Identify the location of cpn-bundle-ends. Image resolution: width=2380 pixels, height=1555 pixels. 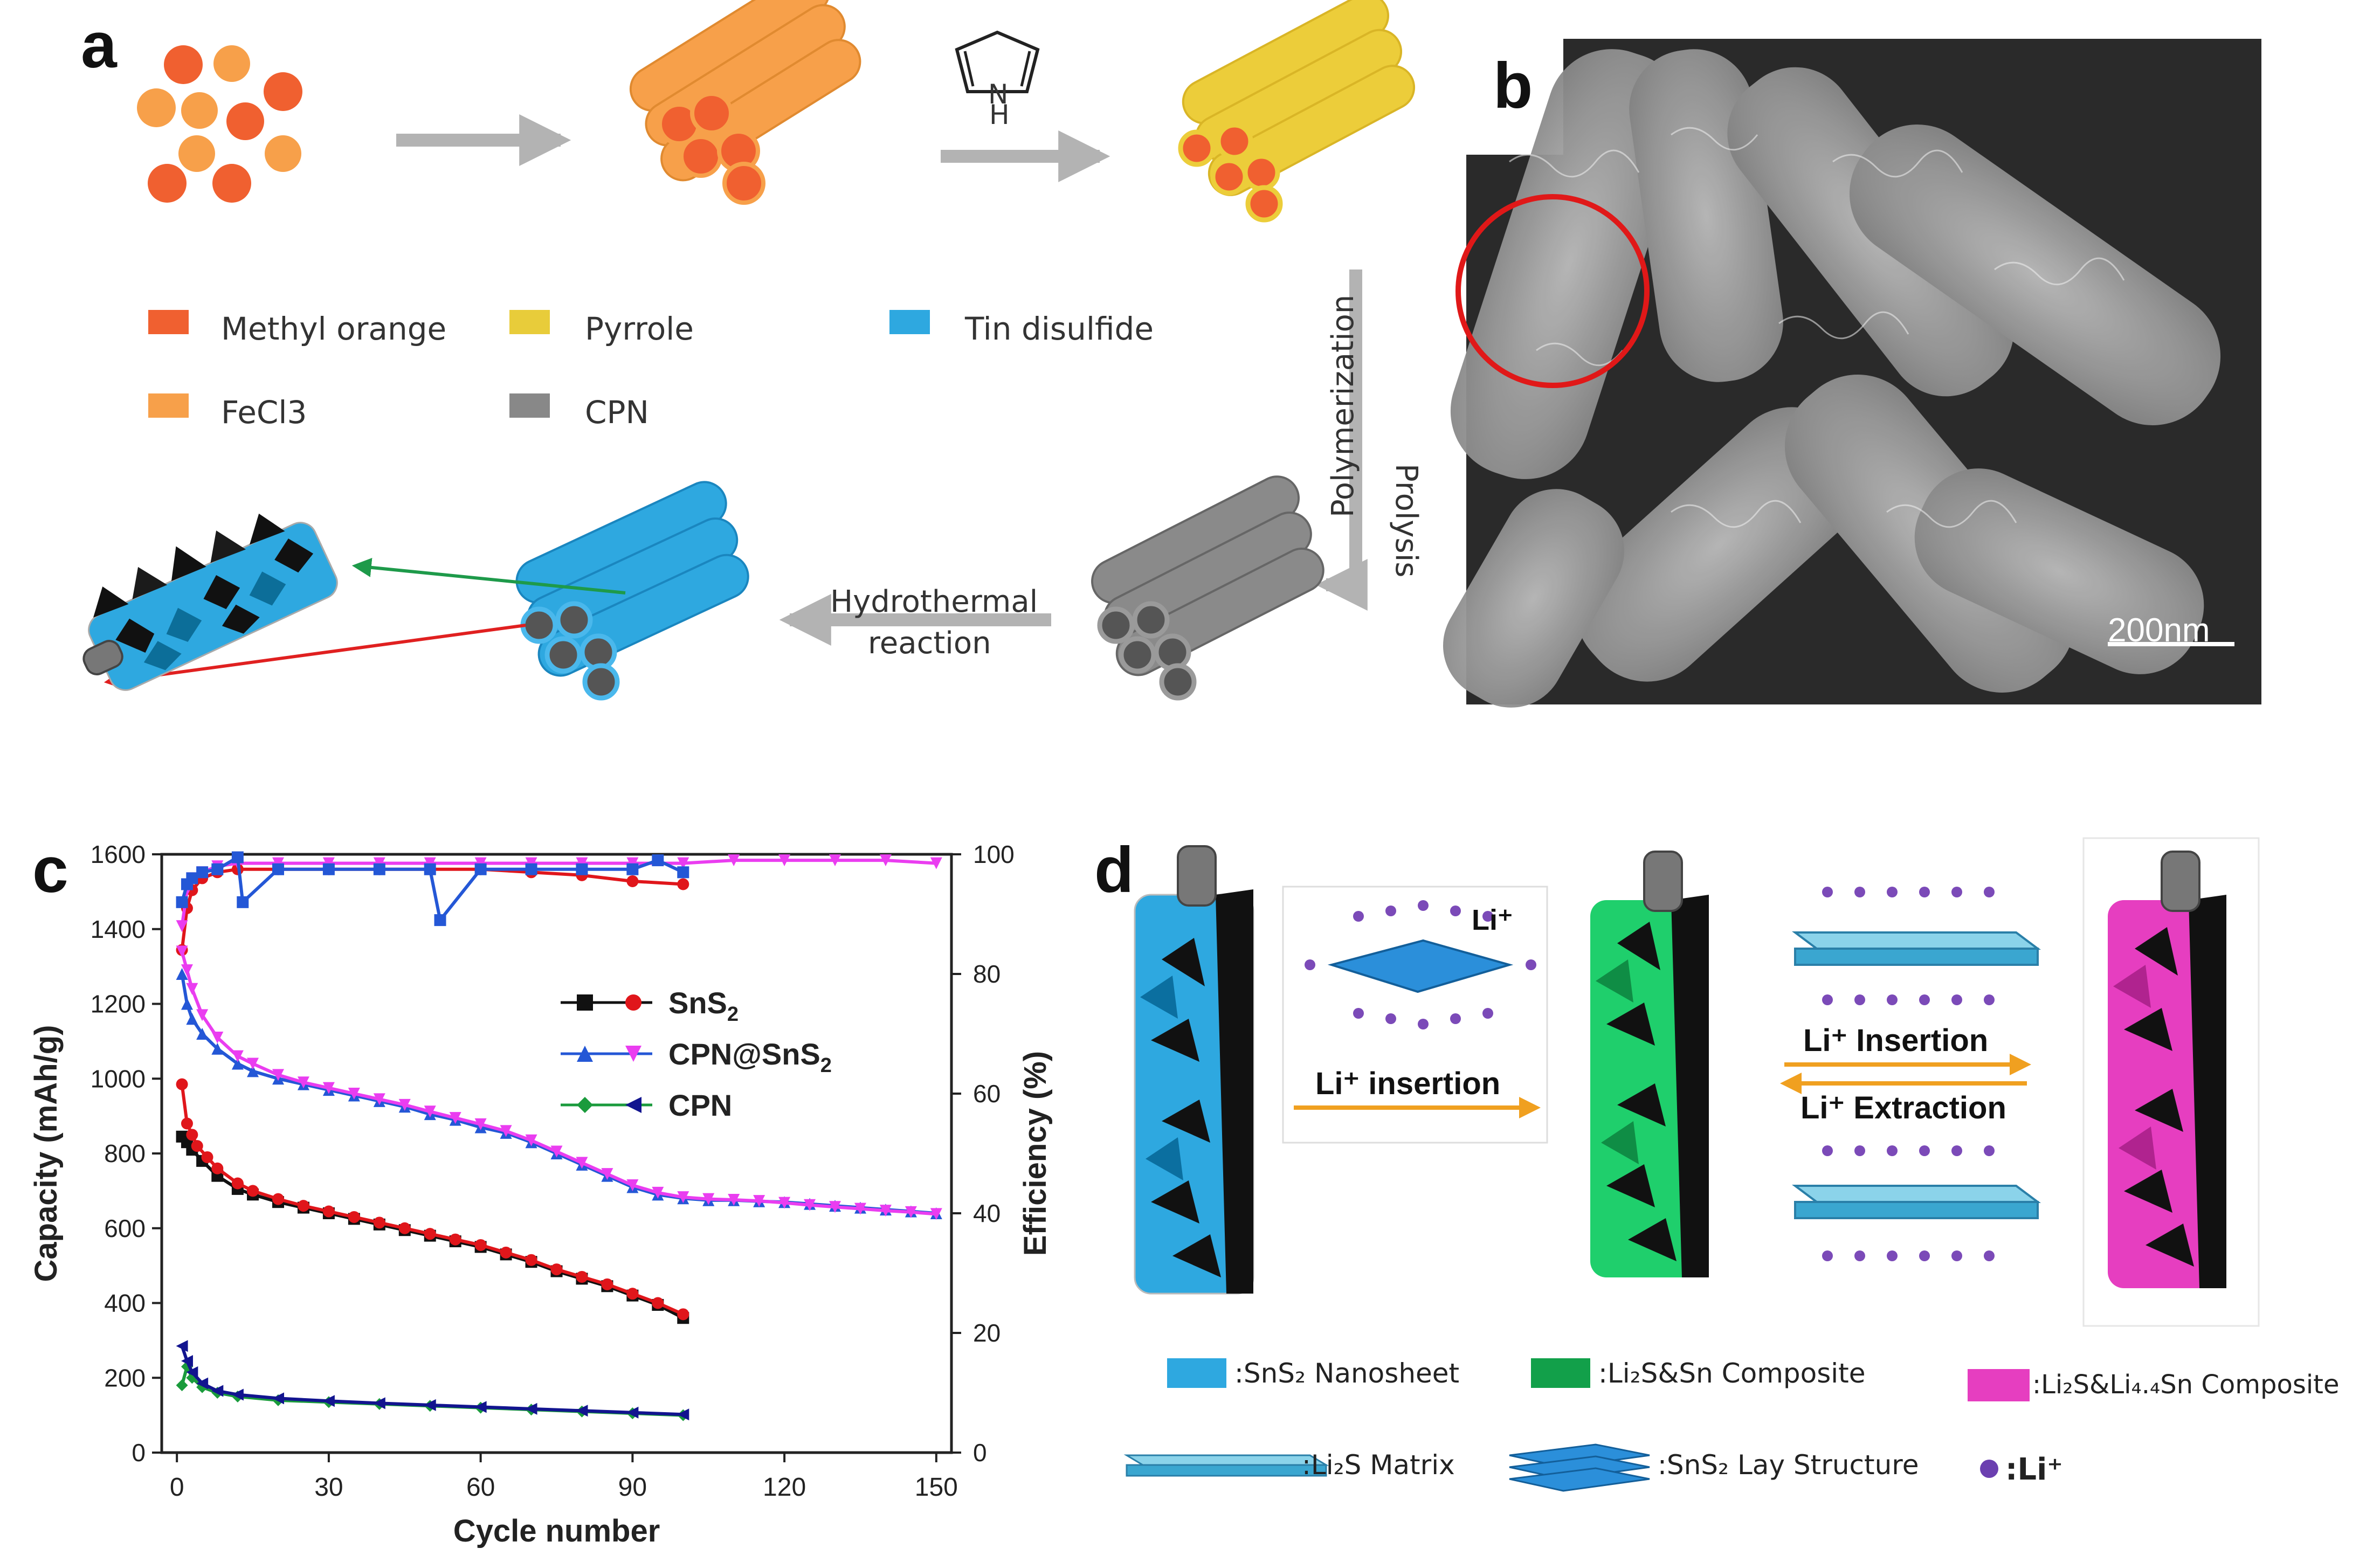
(1147, 651).